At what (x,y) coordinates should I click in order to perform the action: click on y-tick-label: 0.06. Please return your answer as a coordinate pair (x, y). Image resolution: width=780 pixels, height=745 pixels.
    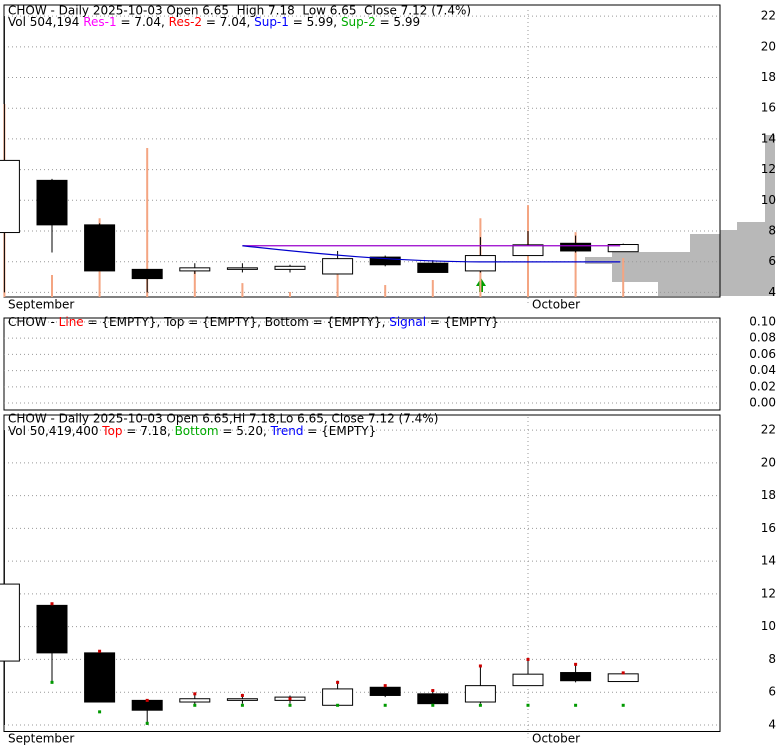
    Looking at the image, I should click on (762, 354).